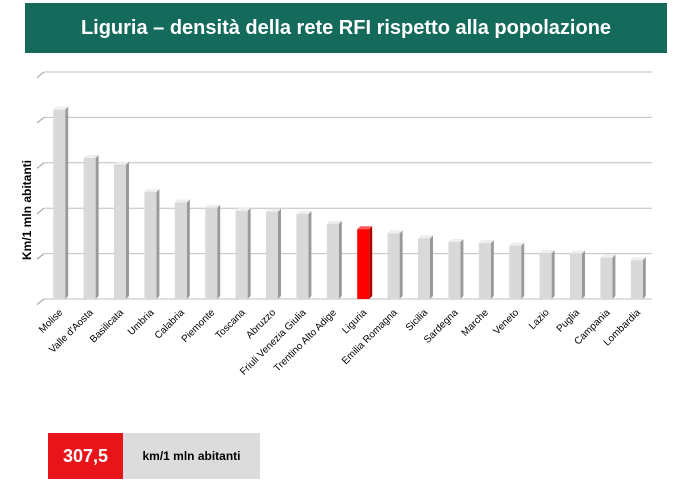 The height and width of the screenshot is (482, 674). Describe the element at coordinates (51, 321) in the screenshot. I see `category-label: Molise` at that location.